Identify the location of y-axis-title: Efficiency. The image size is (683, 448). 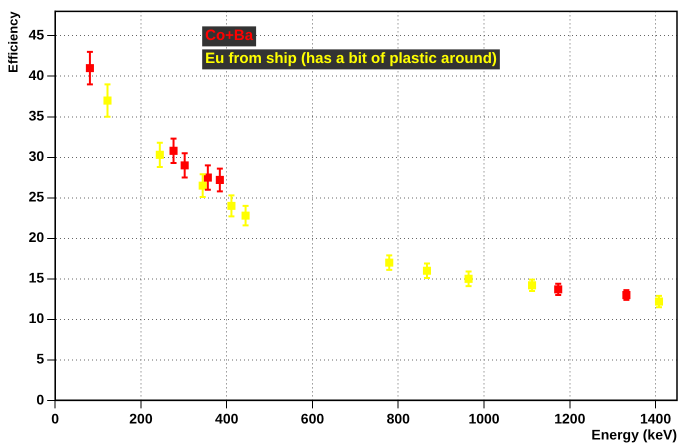
(12, 41).